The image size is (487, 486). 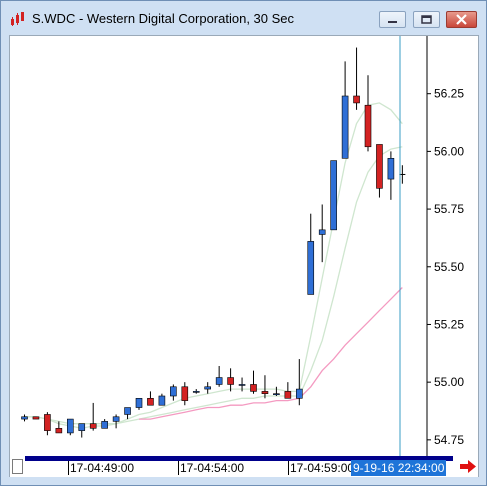 What do you see at coordinates (449, 440) in the screenshot?
I see `price-tick-label: 54.75` at bounding box center [449, 440].